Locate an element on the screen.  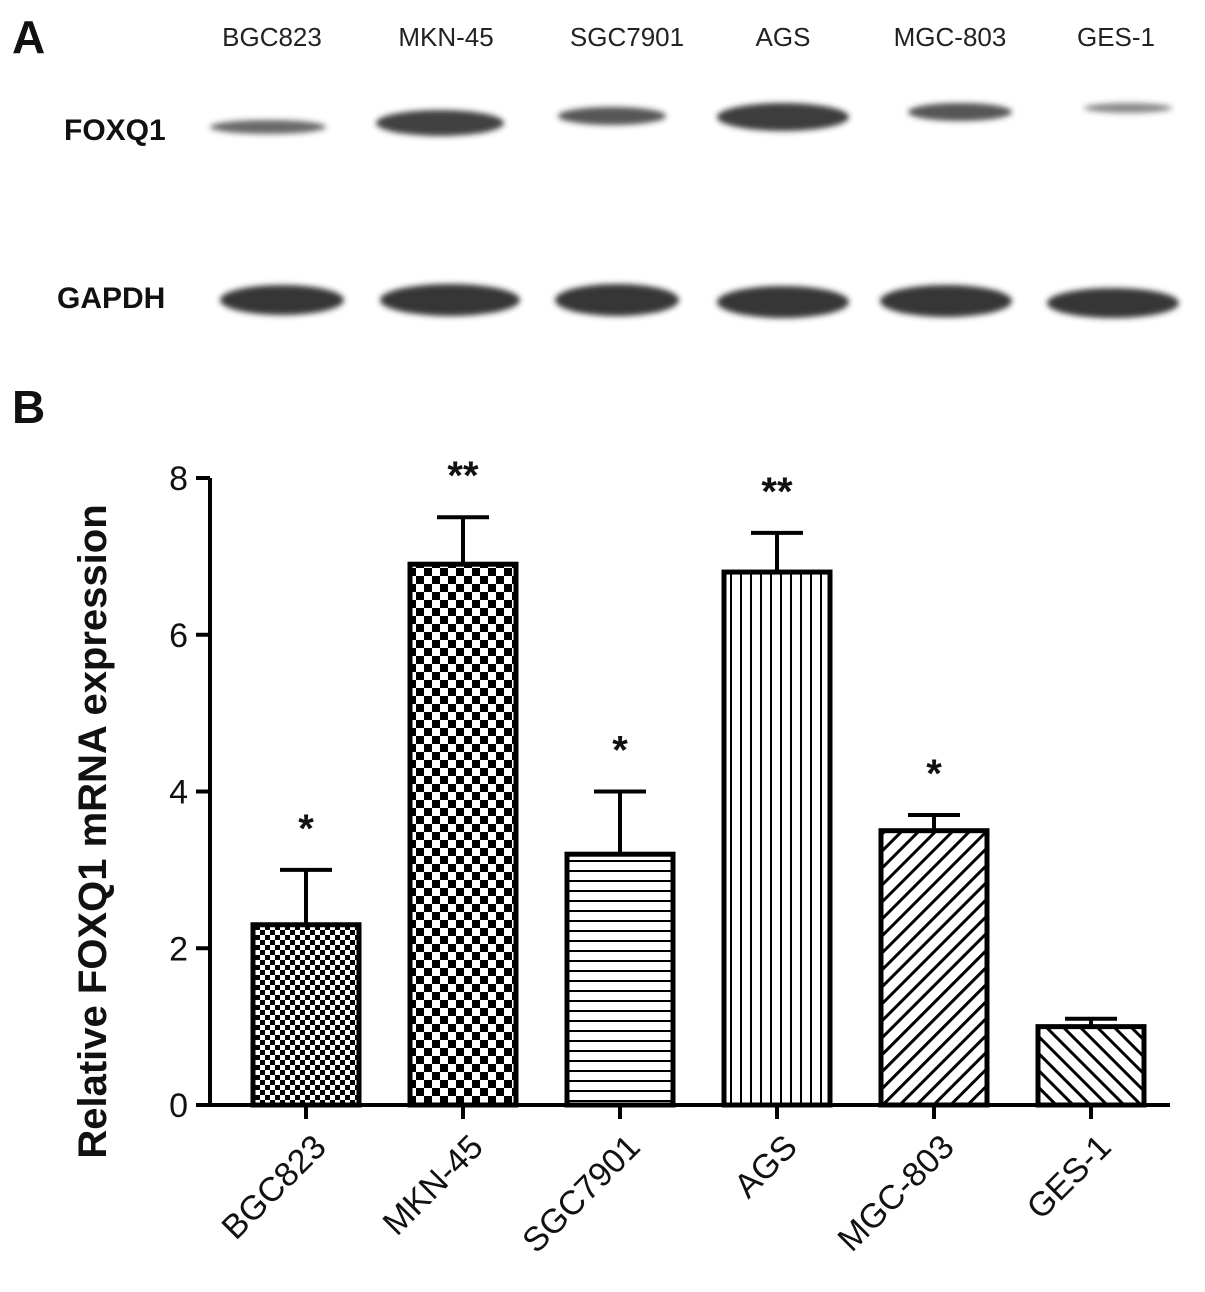
gapdh-band-ges1 is located at coordinates (1113, 303).